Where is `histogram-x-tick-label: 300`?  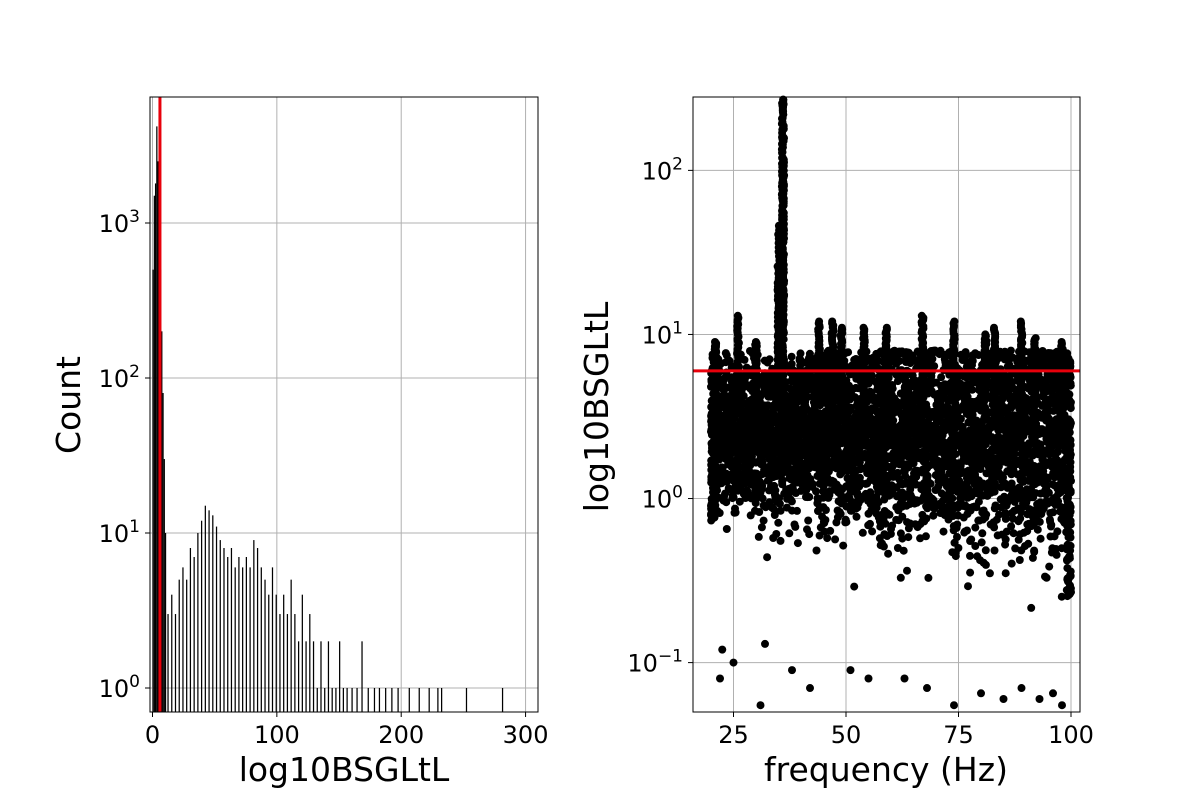
histogram-x-tick-label: 300 is located at coordinates (526, 735).